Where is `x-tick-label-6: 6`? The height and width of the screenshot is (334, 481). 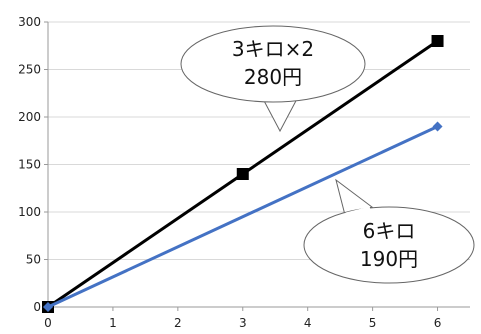 x-tick-label-6: 6 is located at coordinates (438, 323).